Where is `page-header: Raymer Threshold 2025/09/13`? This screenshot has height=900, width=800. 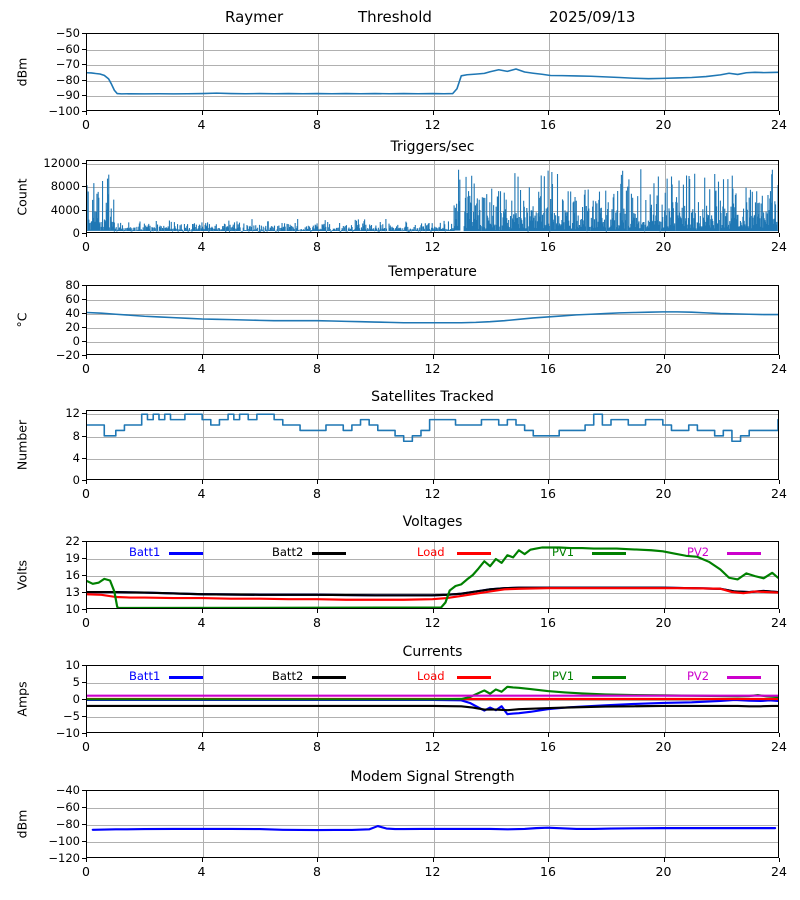 page-header: Raymer Threshold 2025/09/13 is located at coordinates (400, 19).